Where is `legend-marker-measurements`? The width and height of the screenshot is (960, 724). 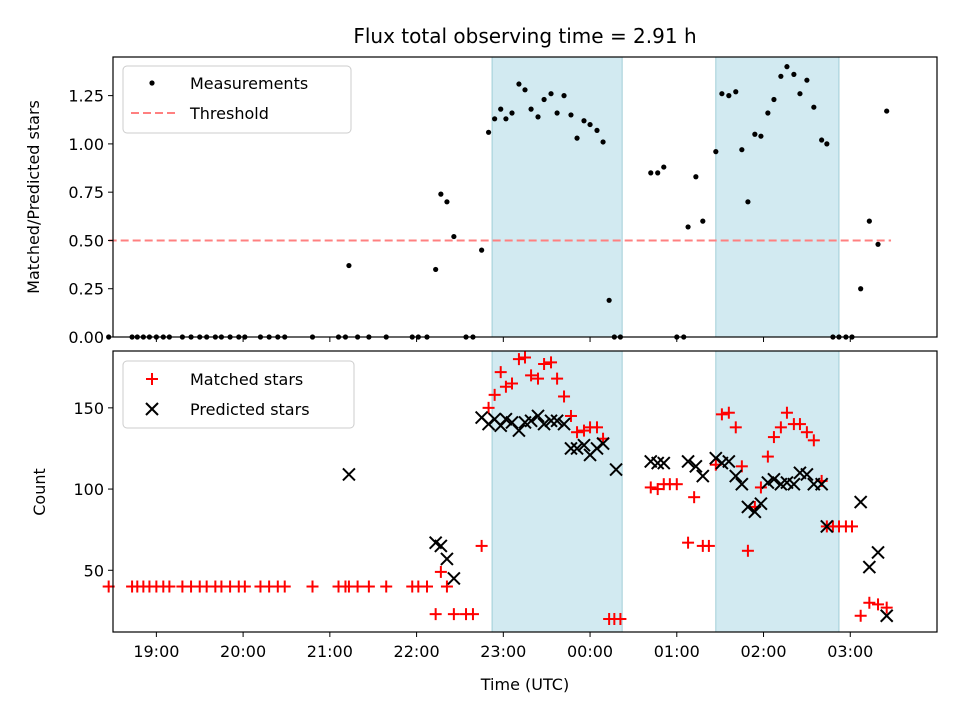
legend-marker-measurements is located at coordinates (152, 83).